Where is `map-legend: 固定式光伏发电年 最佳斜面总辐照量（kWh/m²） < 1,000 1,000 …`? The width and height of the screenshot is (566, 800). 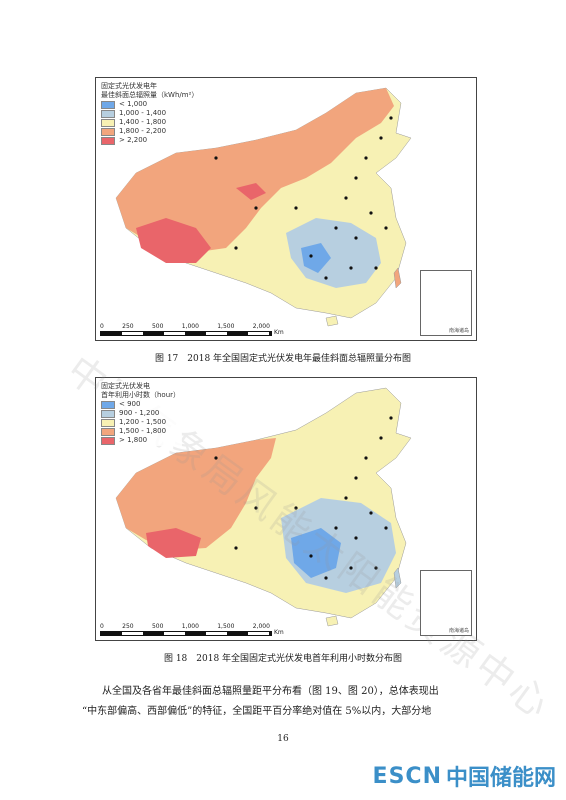
map-legend: 固定式光伏发电年 最佳斜面总辐照量（kWh/m²） < 1,000 1,000 … is located at coordinates (150, 113).